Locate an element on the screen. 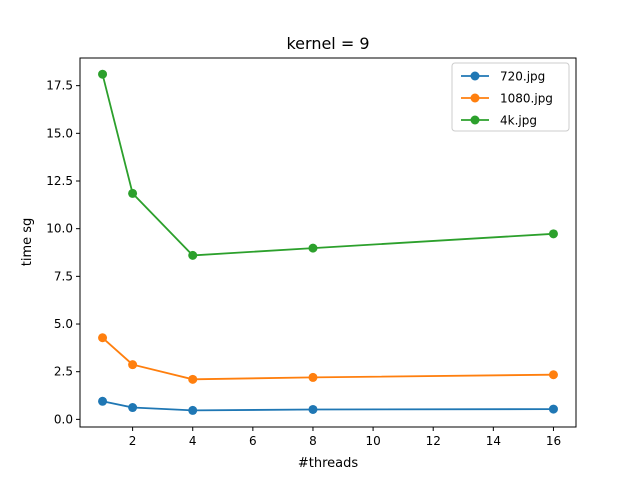  legend-label-4k: 4k.jpg is located at coordinates (518, 121).